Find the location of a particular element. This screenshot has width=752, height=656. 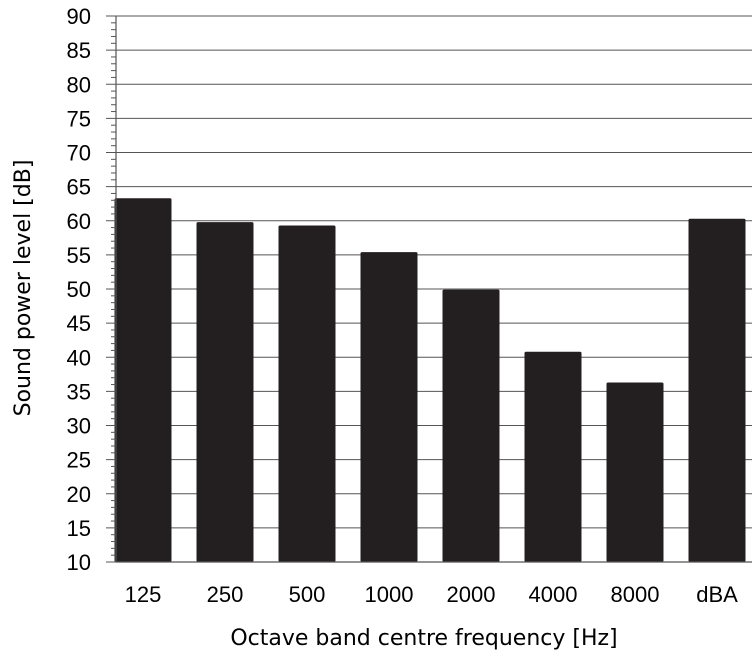

x-tick-label: 1000 is located at coordinates (389, 594).